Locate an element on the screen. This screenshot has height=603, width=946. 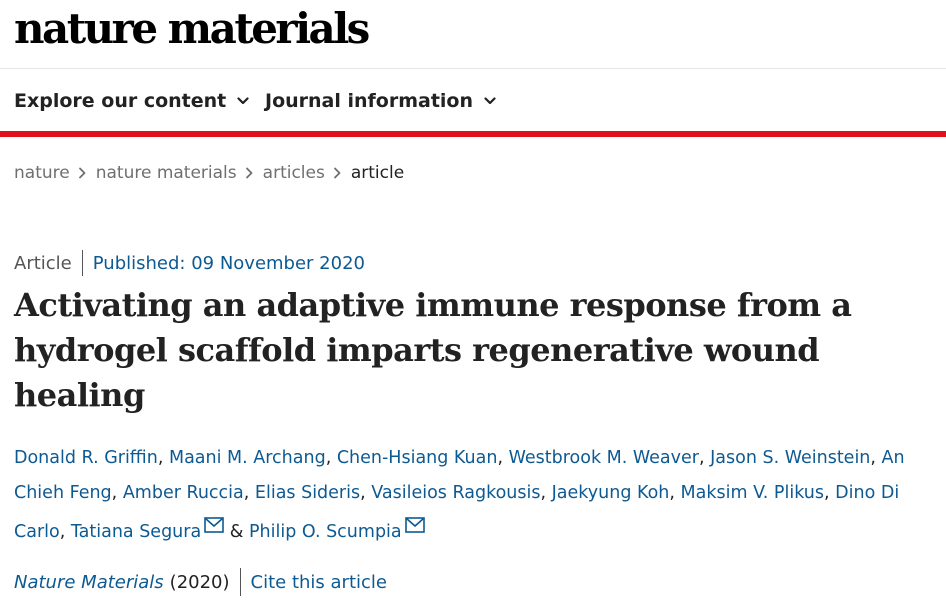
author-link: Philip O. Scumpia is located at coordinates (325, 532).